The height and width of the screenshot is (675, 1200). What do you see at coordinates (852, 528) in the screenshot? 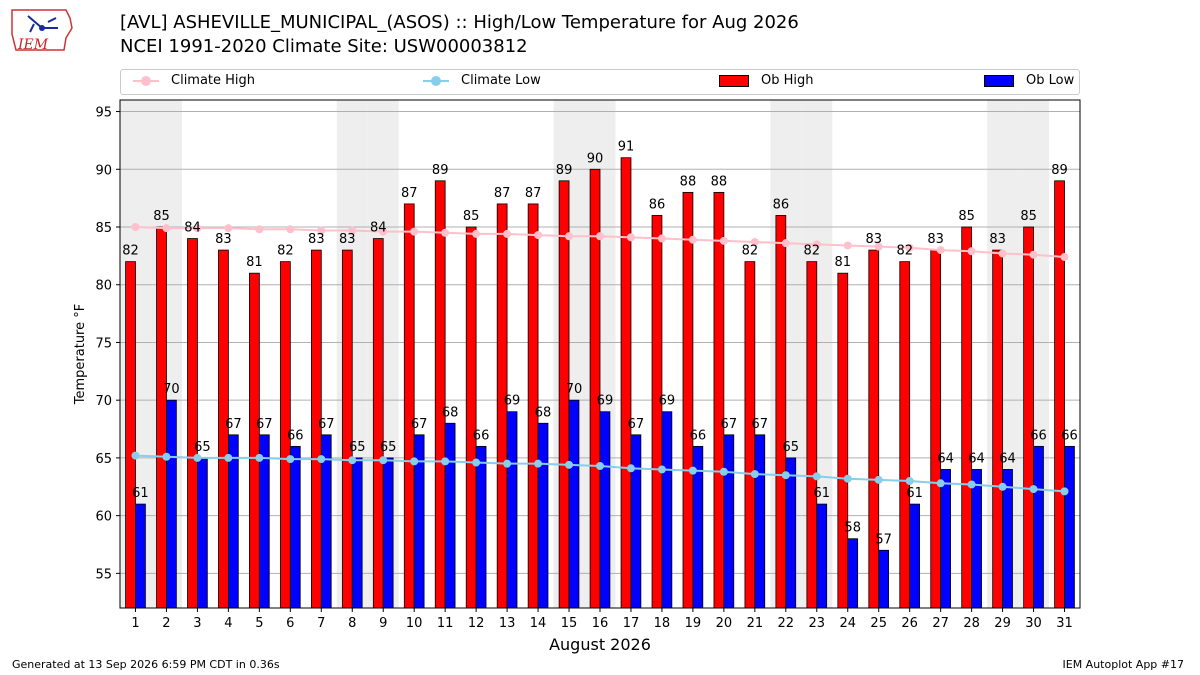
I see `ob-low-label: 58` at bounding box center [852, 528].